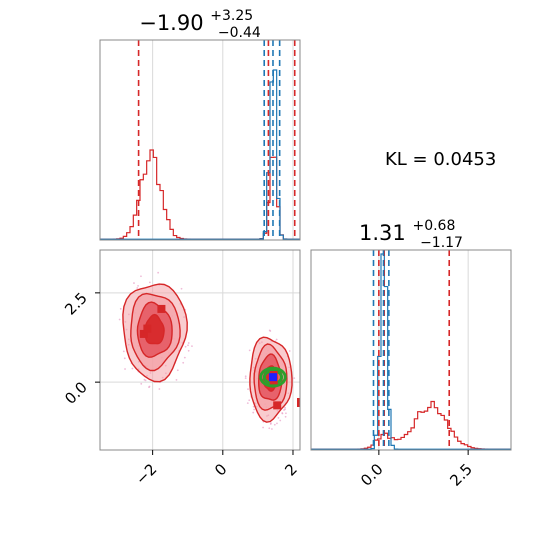  I want to click on panel-bottom-right-frame, so click(411, 350).